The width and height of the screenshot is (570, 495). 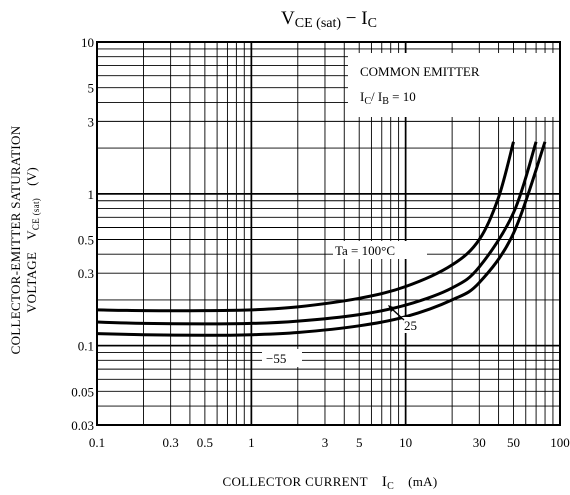 I want to click on y-axis-label-line2: VOLTAGEVCE (sat)(V), so click(x=32, y=240).